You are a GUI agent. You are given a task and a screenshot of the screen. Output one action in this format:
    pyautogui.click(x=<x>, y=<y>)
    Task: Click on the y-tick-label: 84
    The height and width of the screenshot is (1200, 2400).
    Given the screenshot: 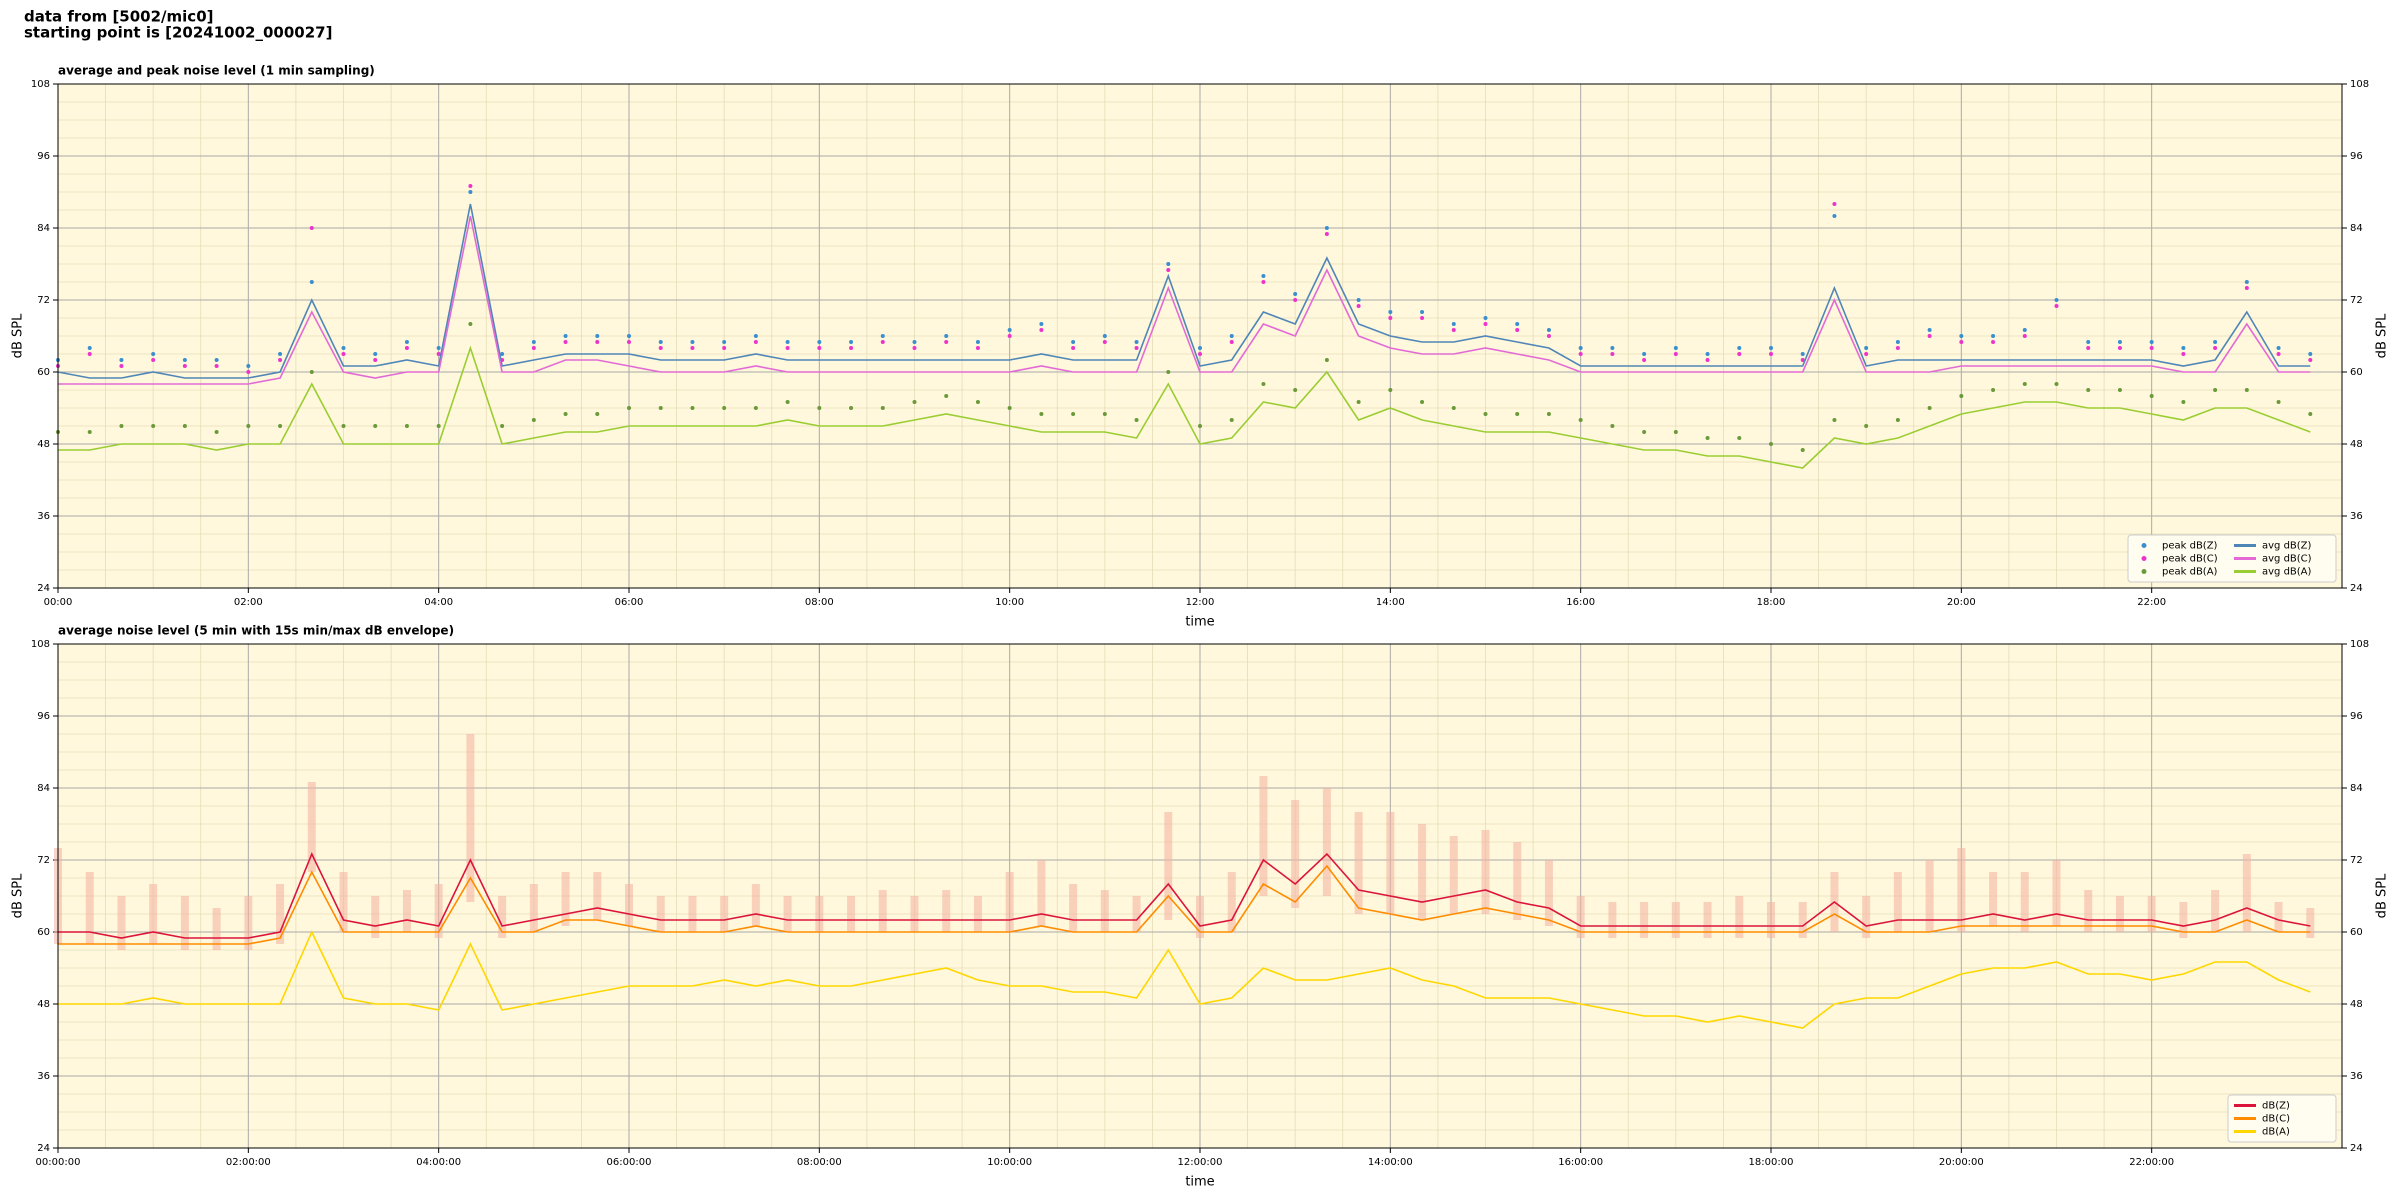 What is the action you would take?
    pyautogui.click(x=2356, y=788)
    